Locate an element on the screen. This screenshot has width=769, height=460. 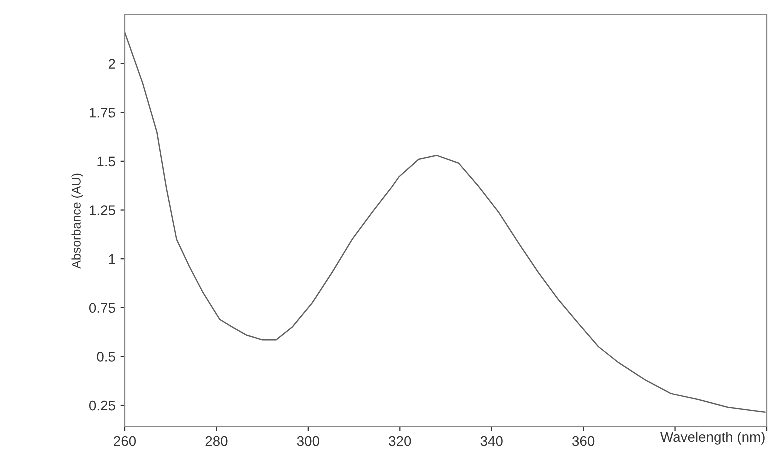
x-tick-label: 300 is located at coordinates (308, 441).